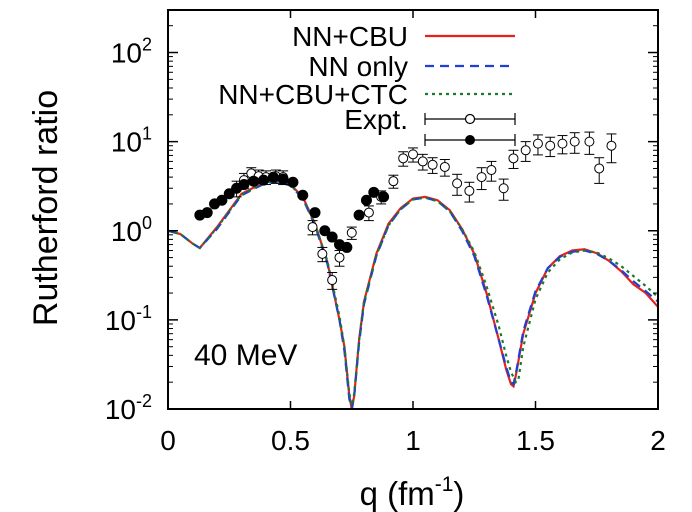  What do you see at coordinates (128, 319) in the screenshot?
I see `y-tick-label: 10⁻¹` at bounding box center [128, 319].